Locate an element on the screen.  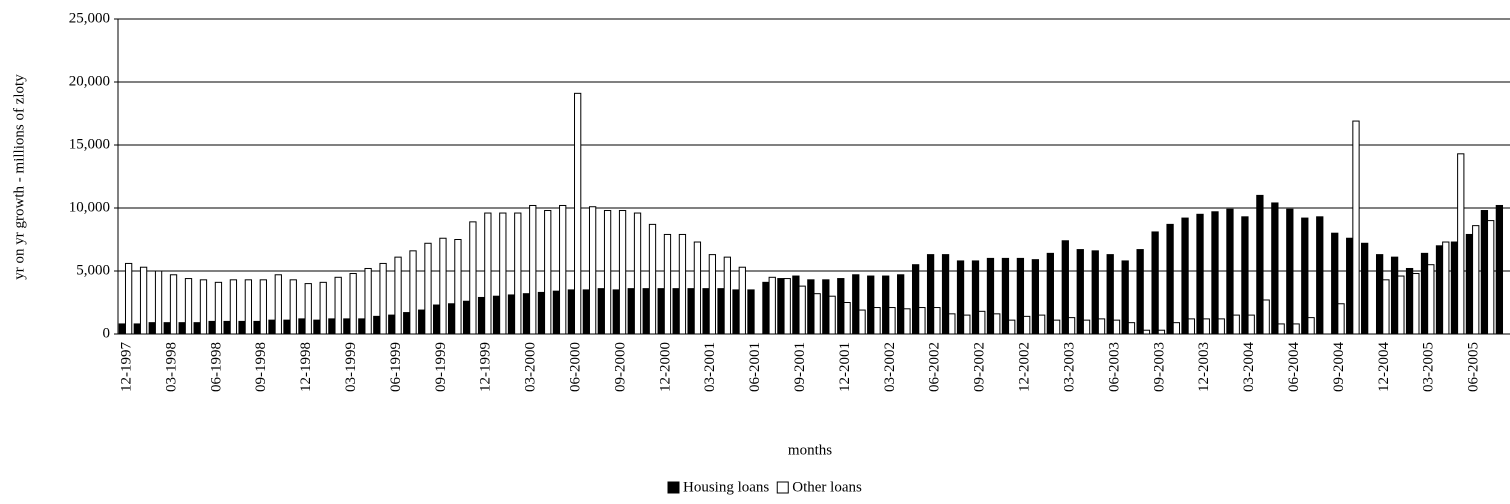
legend-label: Other loans is located at coordinates (827, 487).